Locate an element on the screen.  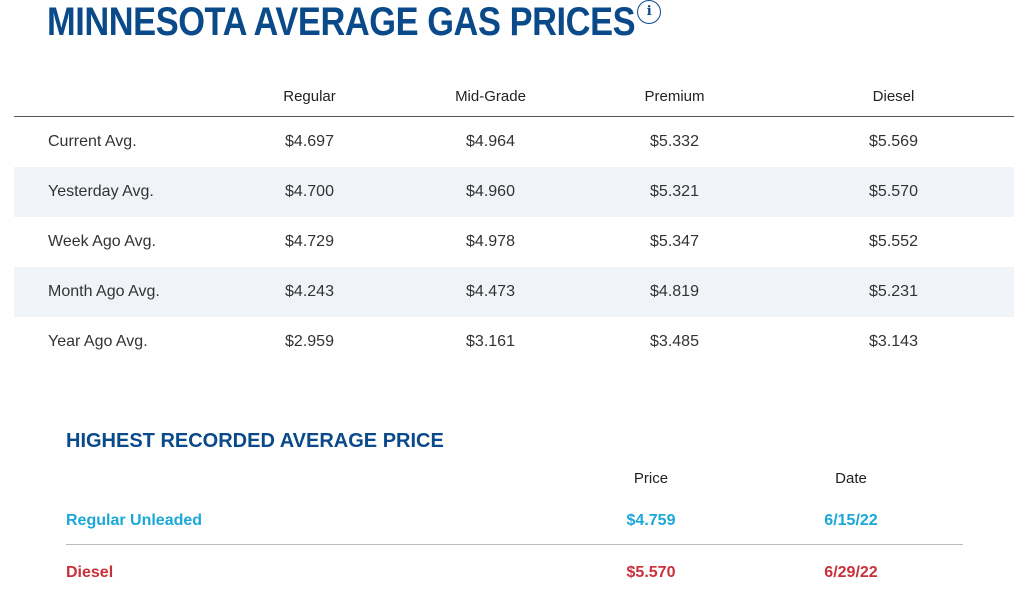
price-cell-premium: $4.819 is located at coordinates (674, 292).